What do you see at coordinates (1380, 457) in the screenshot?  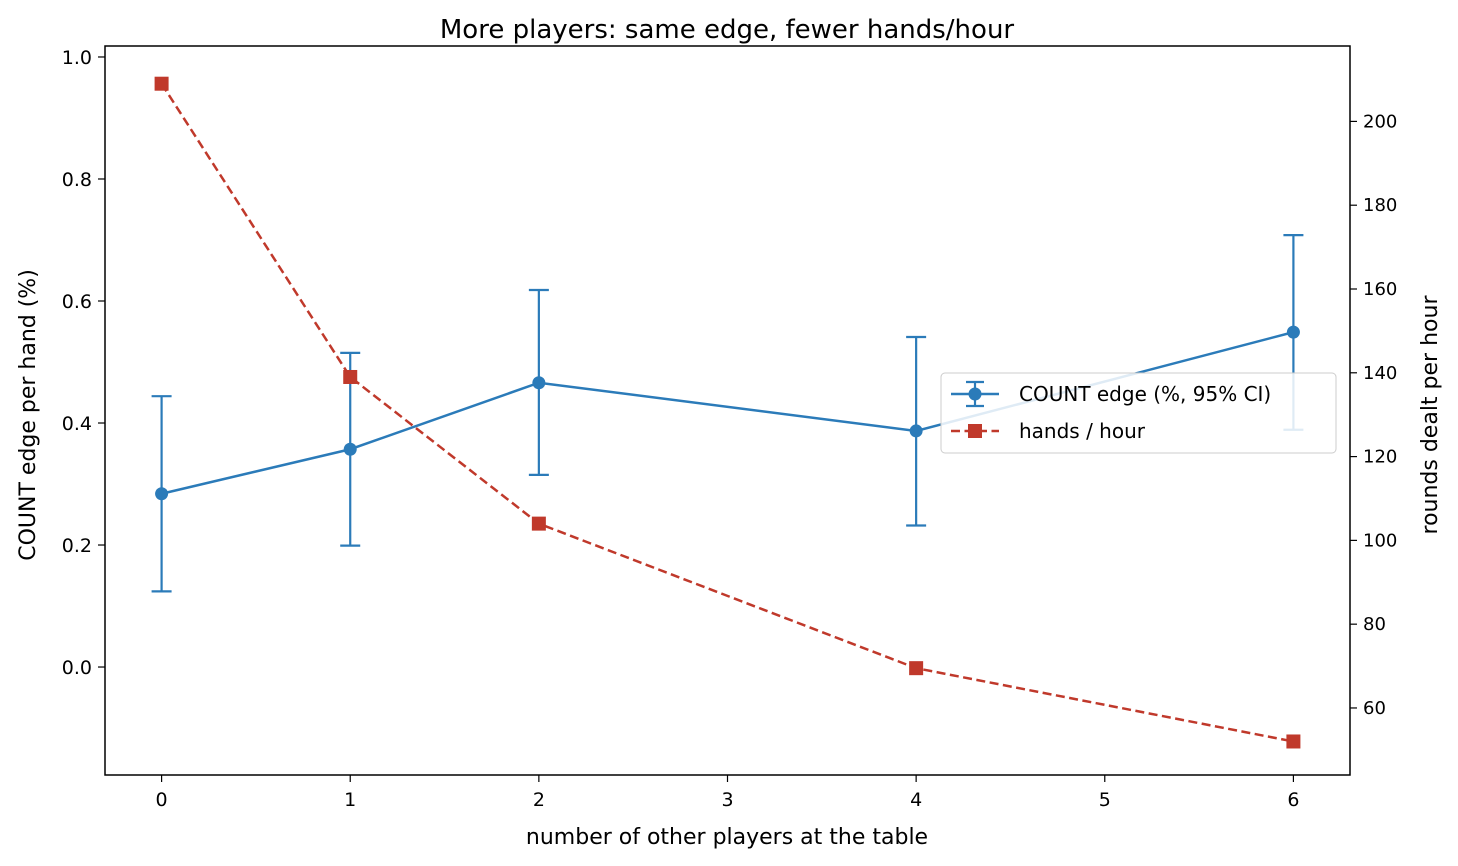 I see `y2-tick-label: 120` at bounding box center [1380, 457].